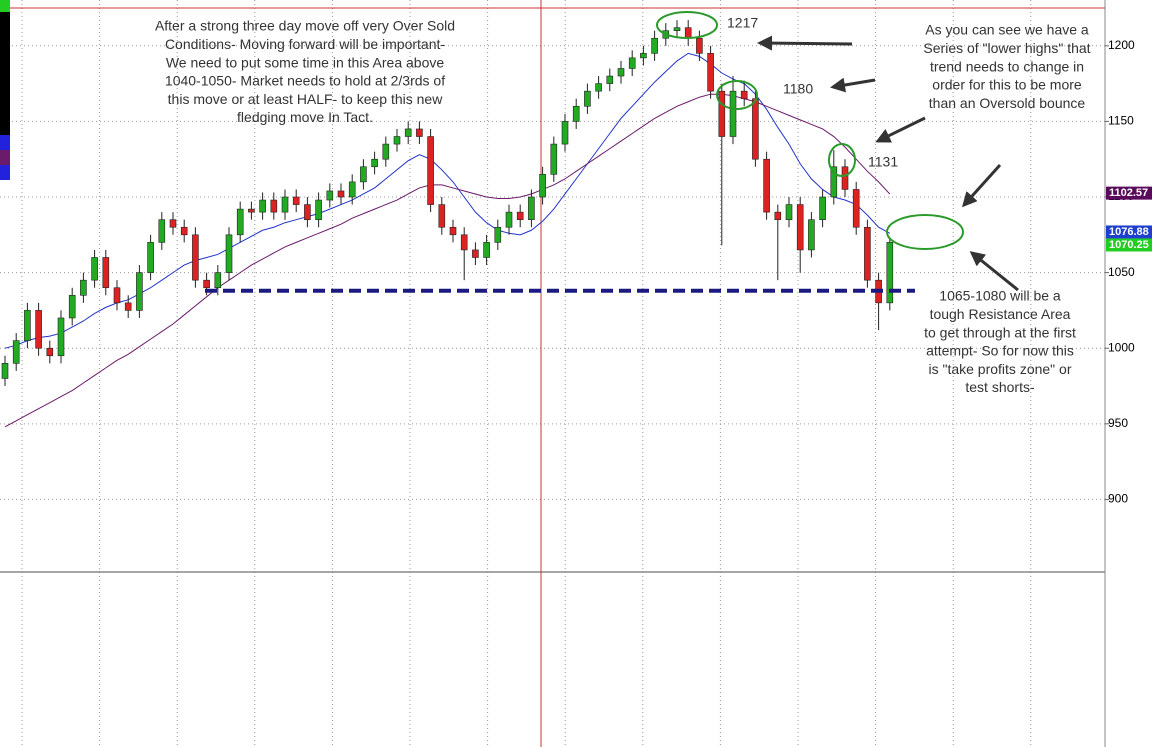 The image size is (1152, 747). Describe the element at coordinates (883, 162) in the screenshot. I see `peak-label: 1131` at that location.